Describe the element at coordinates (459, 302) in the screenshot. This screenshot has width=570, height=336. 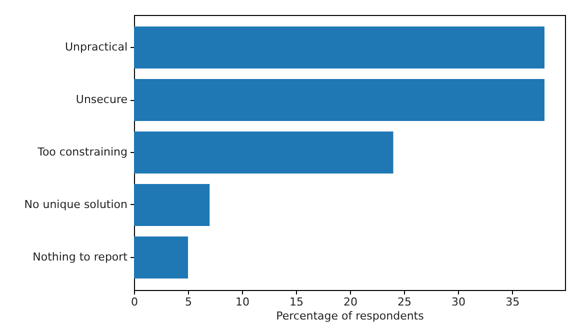
I see `x-tick-label: 30` at that location.